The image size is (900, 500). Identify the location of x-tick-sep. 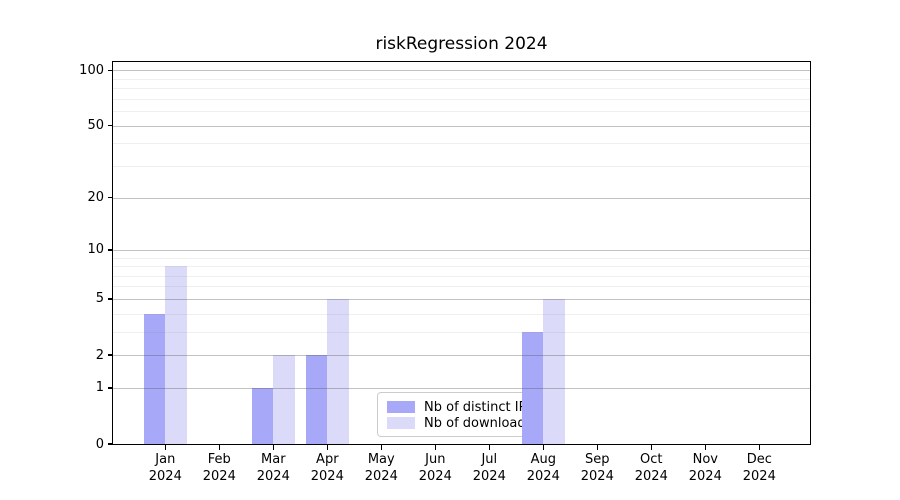
(597, 447).